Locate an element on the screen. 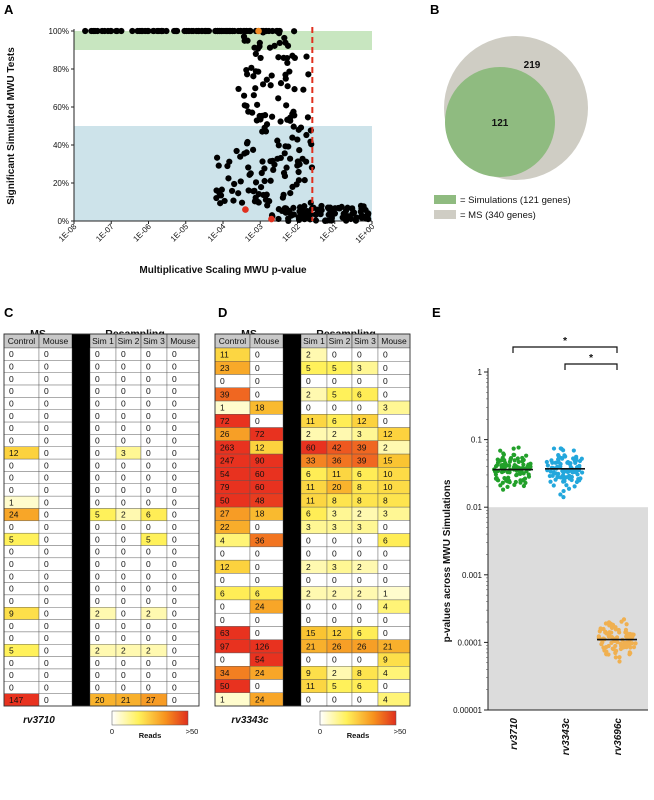  cell-value: 33 is located at coordinates (311, 461).